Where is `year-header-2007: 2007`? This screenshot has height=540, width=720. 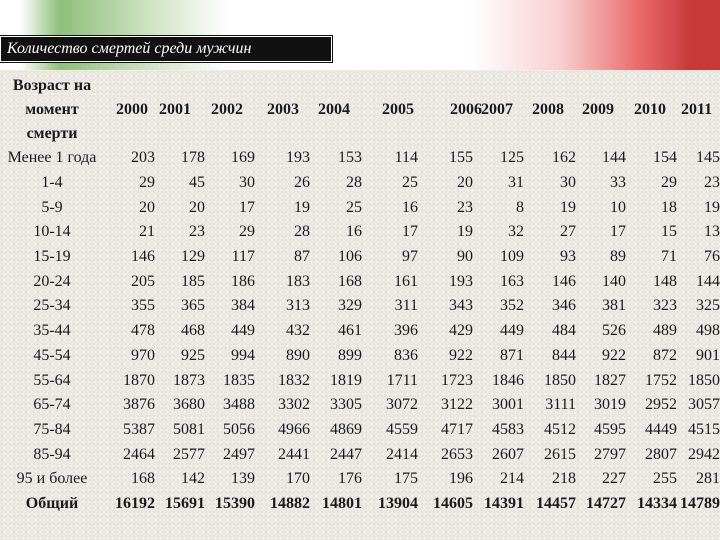 year-header-2007: 2007 is located at coordinates (497, 109).